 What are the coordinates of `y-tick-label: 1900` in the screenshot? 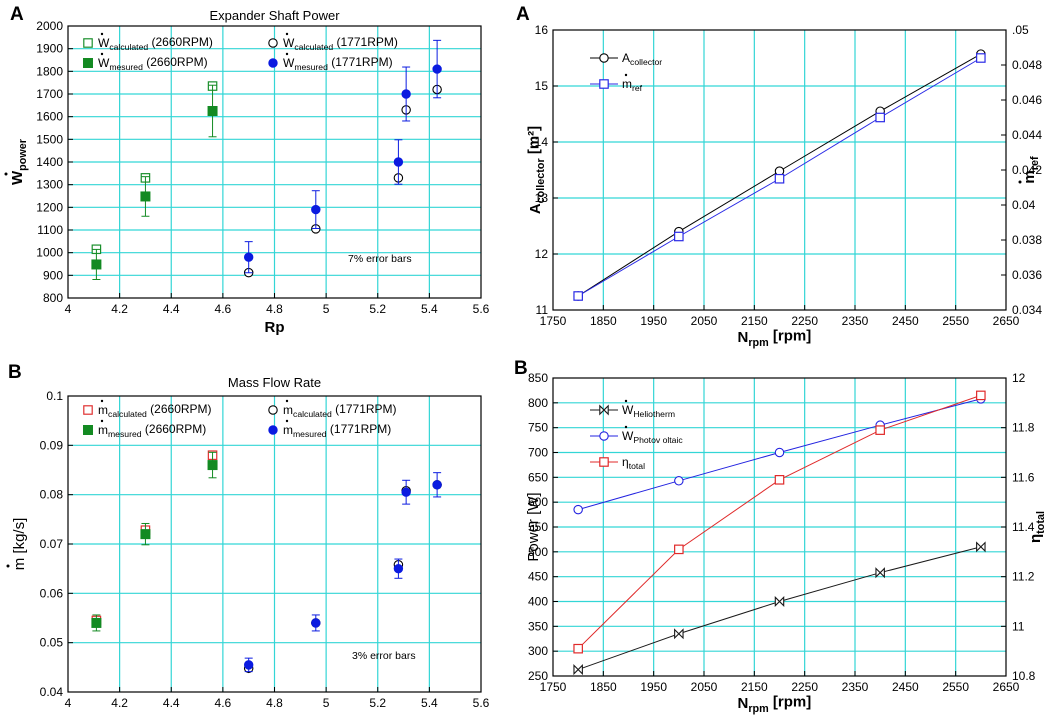 It's located at (49, 49).